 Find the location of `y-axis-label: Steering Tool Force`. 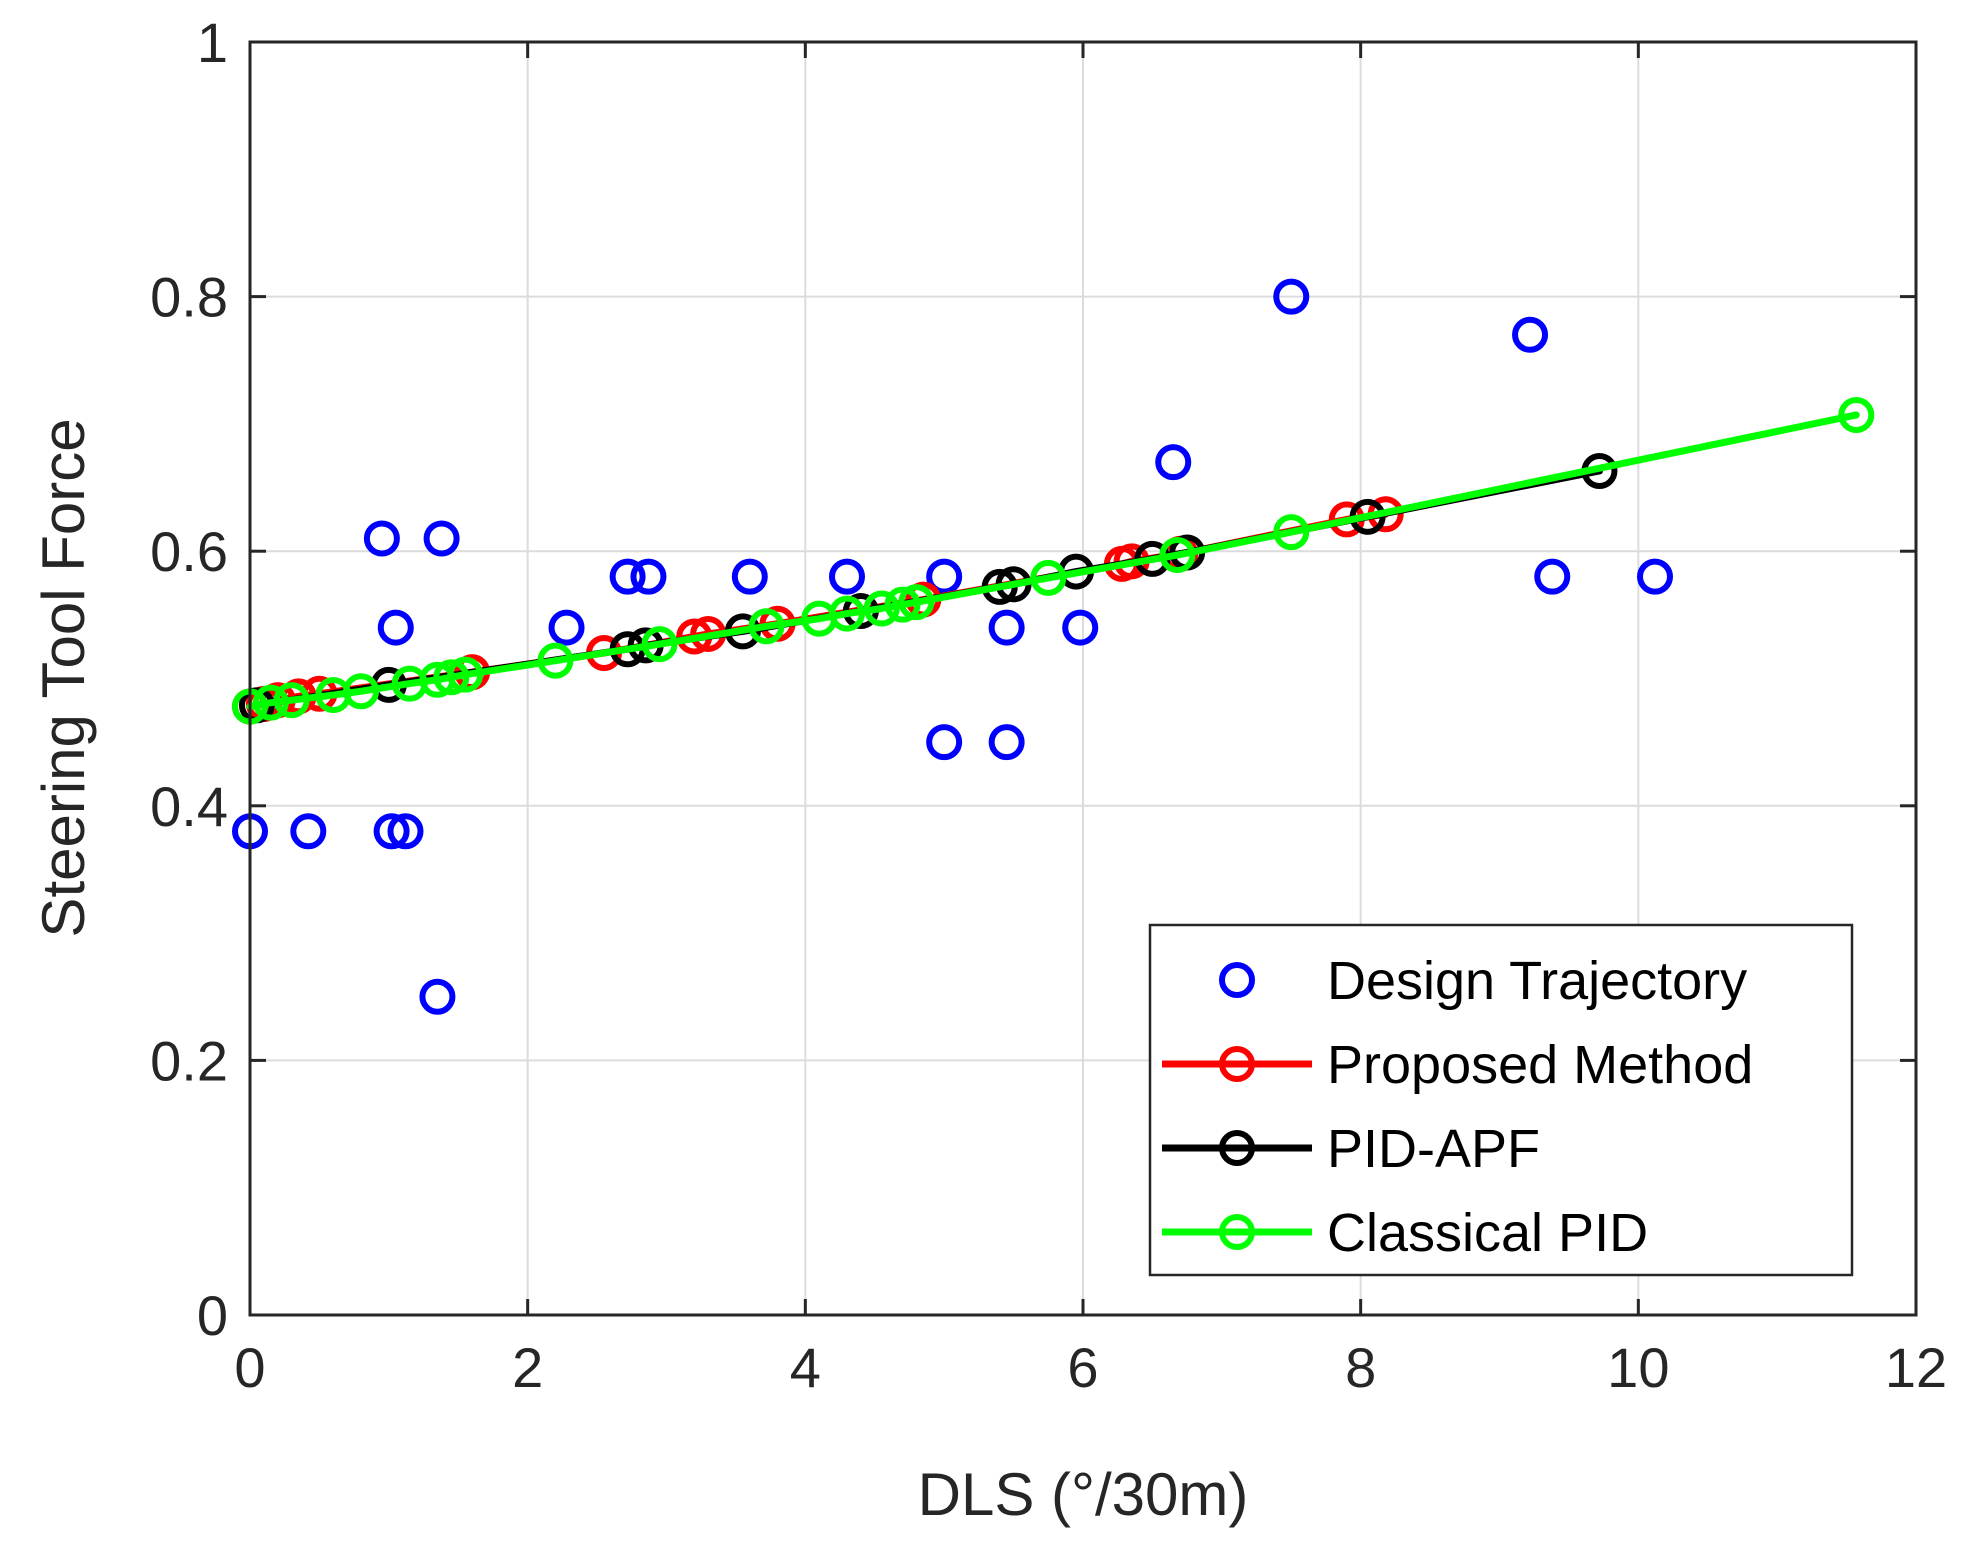

y-axis-label: Steering Tool Force is located at coordinates (63, 677).